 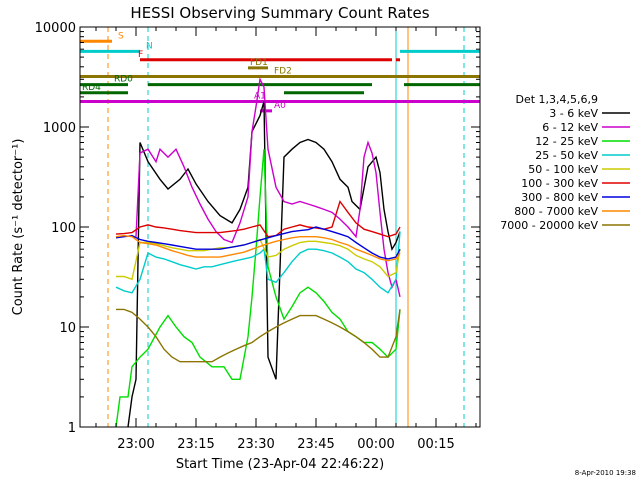 What do you see at coordinates (280, 464) in the screenshot?
I see `x-axis-label: Start Time (23-Apr-04 22:46:22)` at bounding box center [280, 464].